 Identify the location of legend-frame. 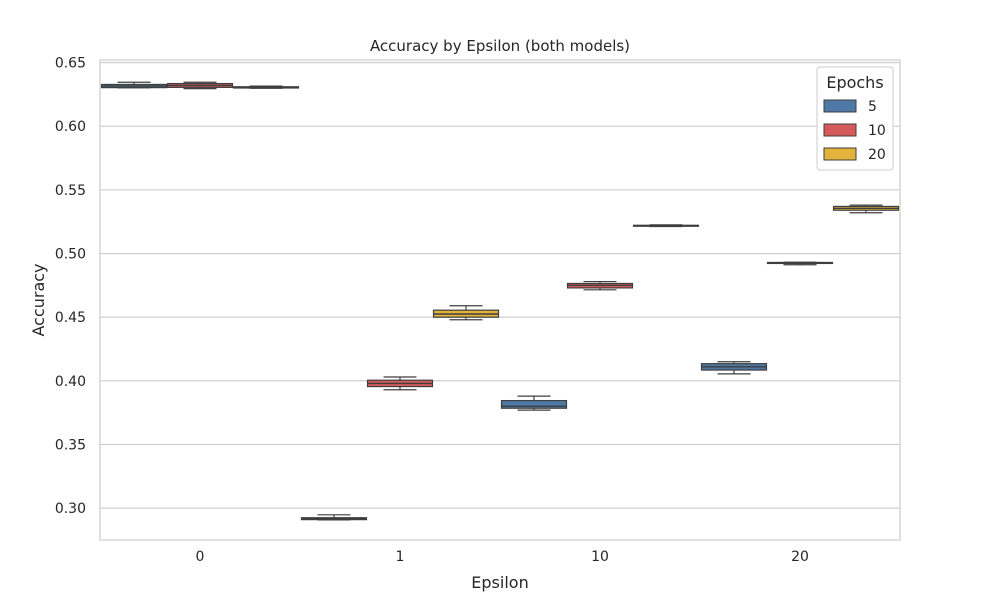
(855, 118).